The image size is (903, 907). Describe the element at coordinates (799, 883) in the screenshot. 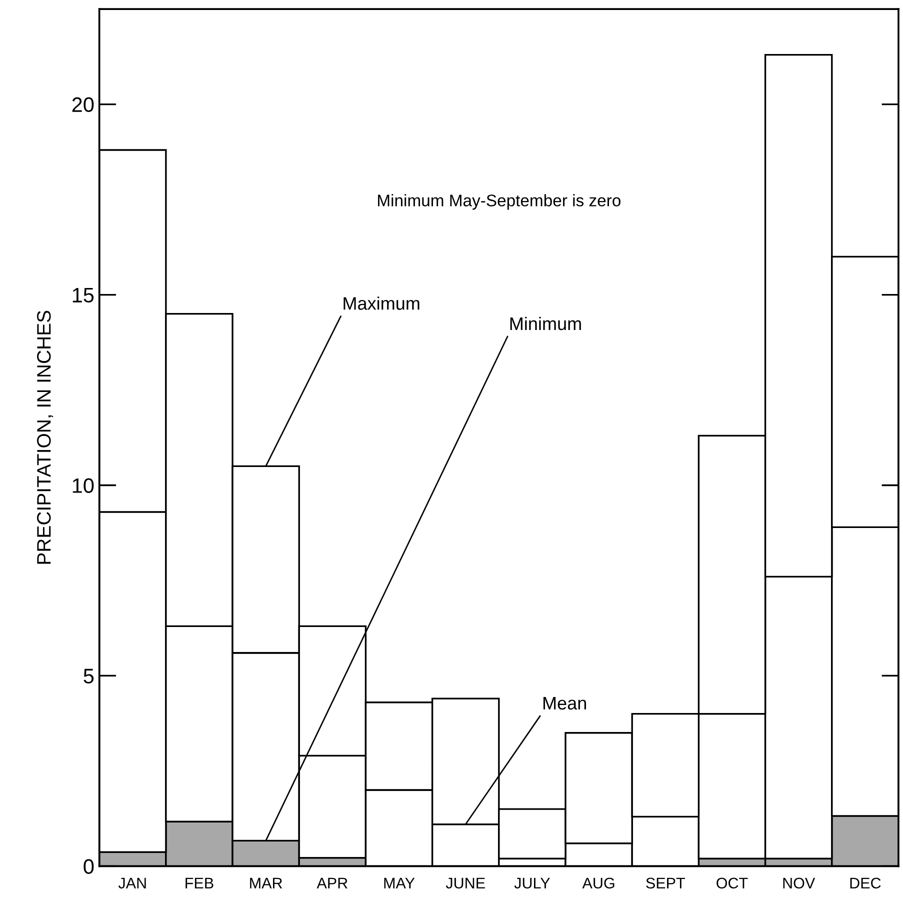

I see `x-tick-label: NOV` at that location.